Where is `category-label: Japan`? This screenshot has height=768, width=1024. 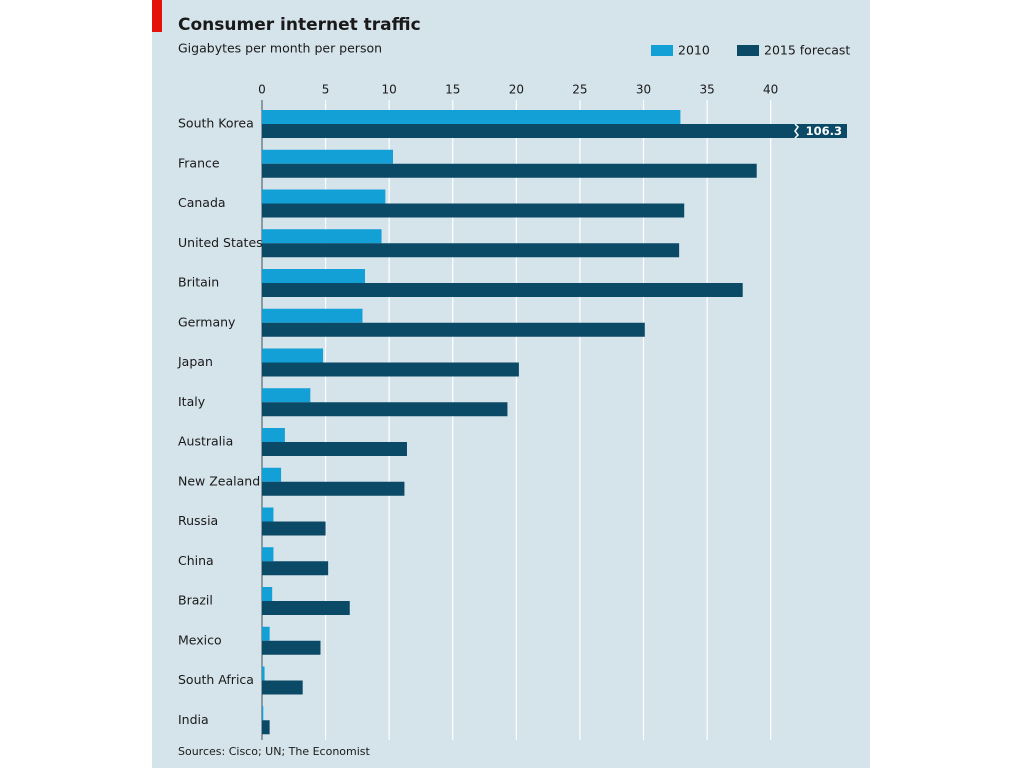 category-label: Japan is located at coordinates (195, 361).